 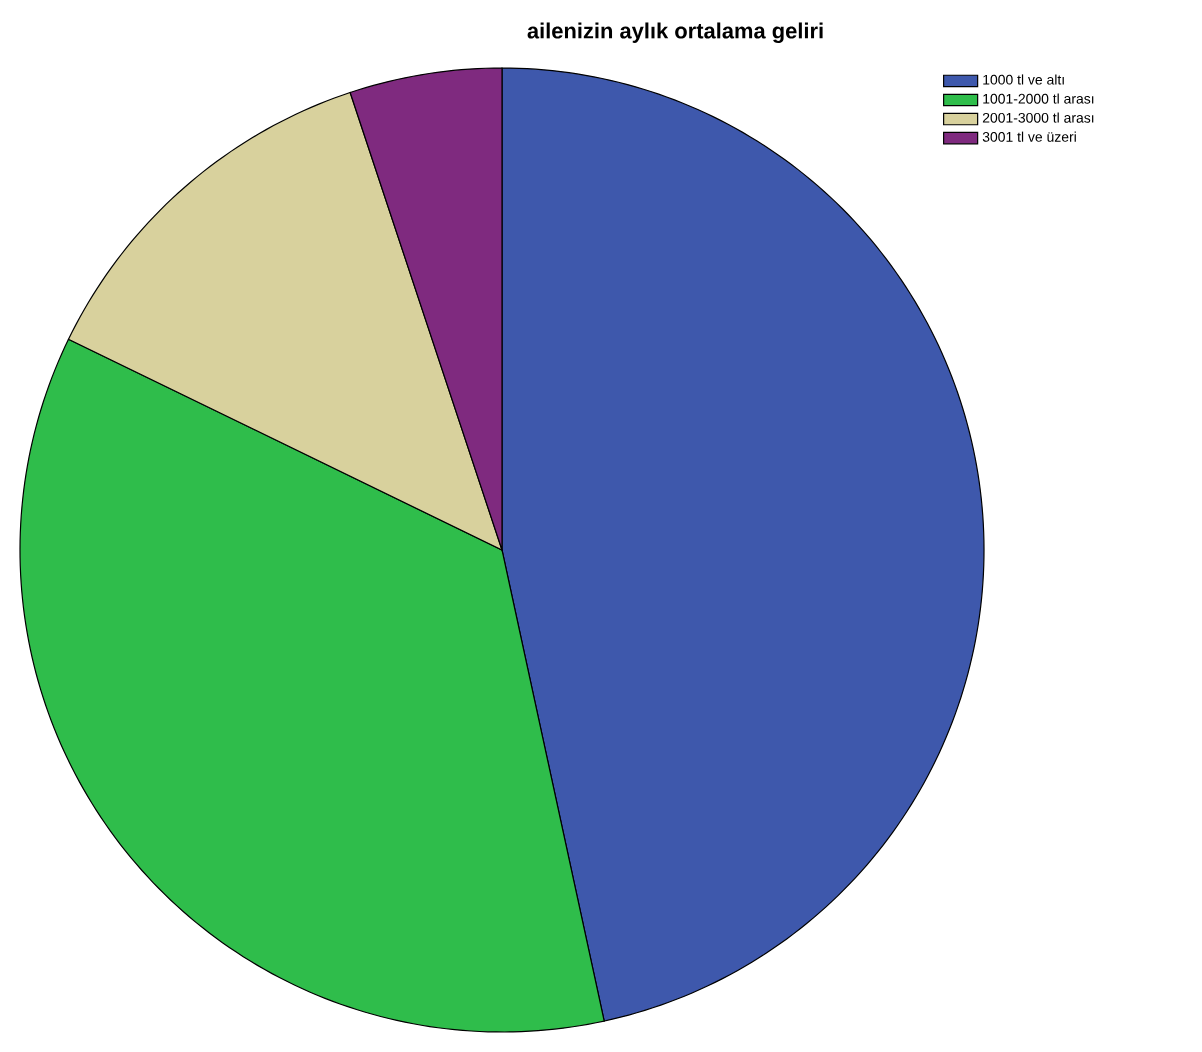 I want to click on chart-title: ailenizin aylık ortalama geliri, so click(x=675, y=32).